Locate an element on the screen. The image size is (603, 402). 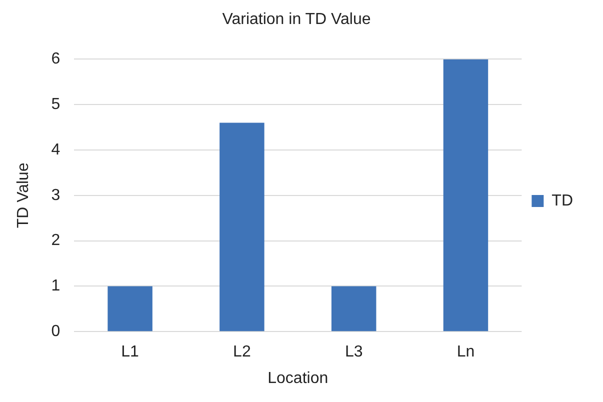
y-tick-label: 5 is located at coordinates (55, 105).